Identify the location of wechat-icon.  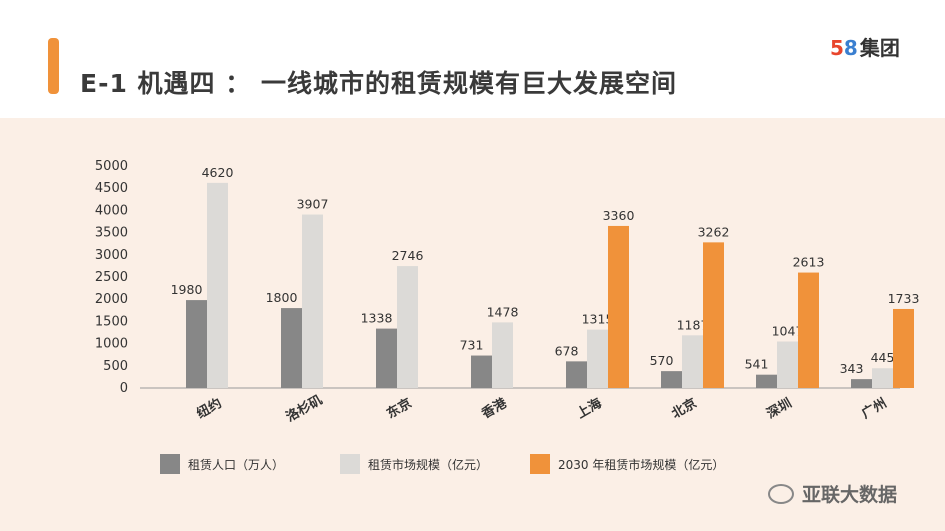
(781, 493).